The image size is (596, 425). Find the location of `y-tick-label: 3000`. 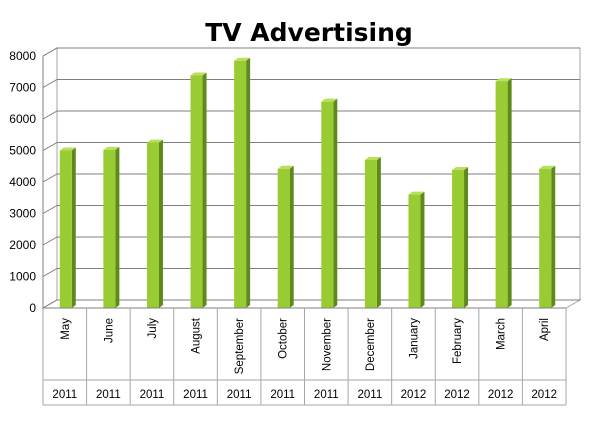

y-tick-label: 3000 is located at coordinates (22, 214).